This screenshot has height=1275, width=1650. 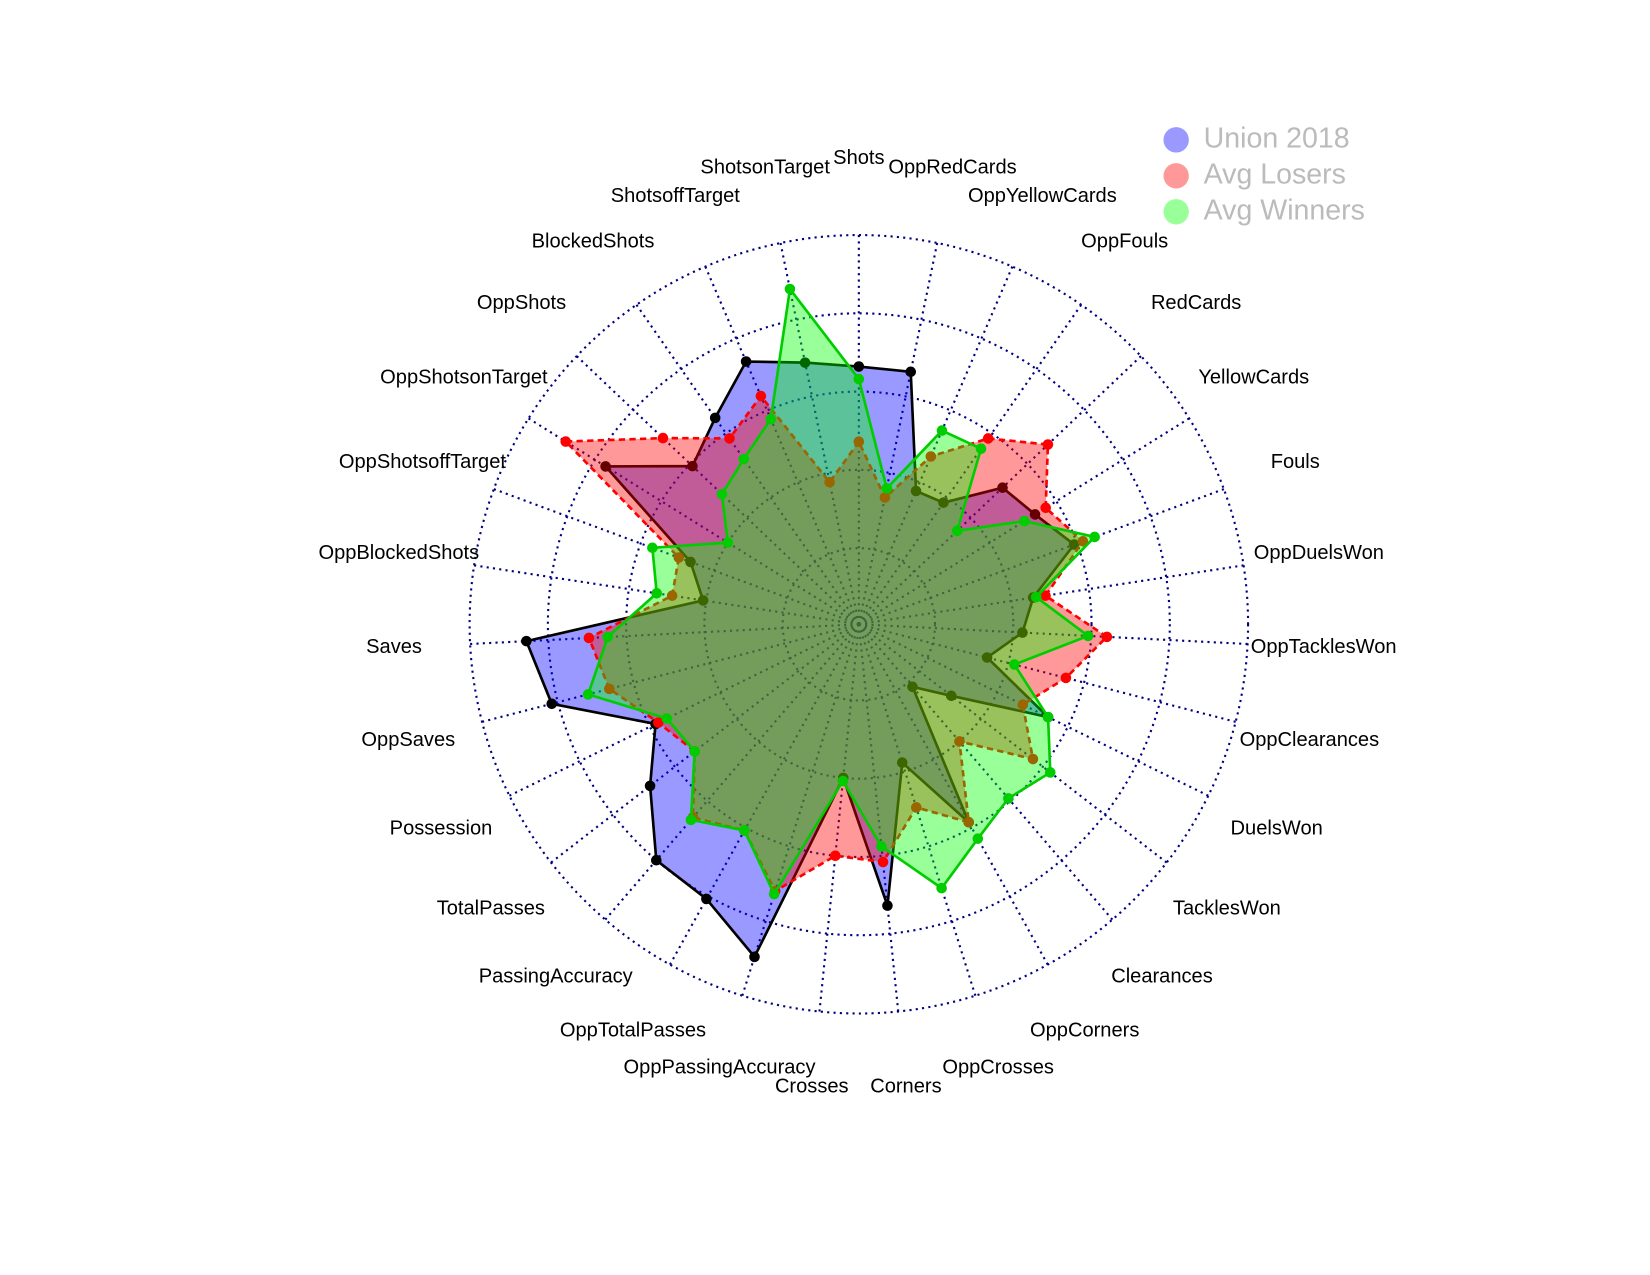 What do you see at coordinates (905, 1087) in the screenshot?
I see `axis-label: Corners` at bounding box center [905, 1087].